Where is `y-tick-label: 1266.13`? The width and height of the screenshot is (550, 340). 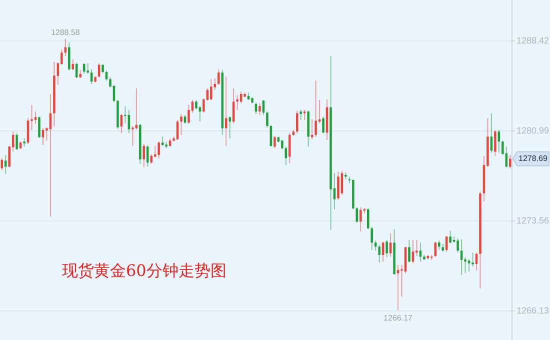
y-tick-label: 1266.13 is located at coordinates (532, 310).